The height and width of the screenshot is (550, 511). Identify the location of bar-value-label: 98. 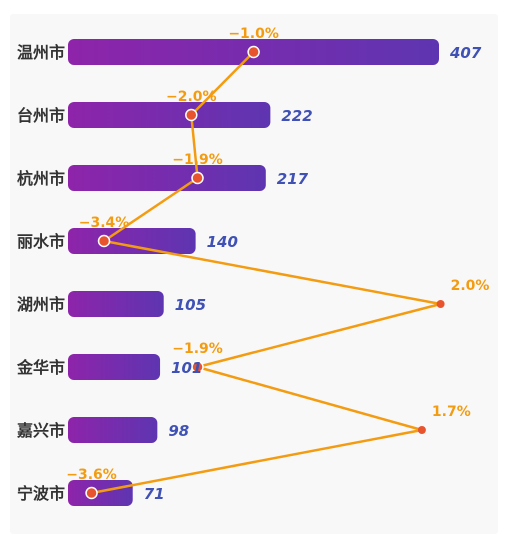
(178, 431).